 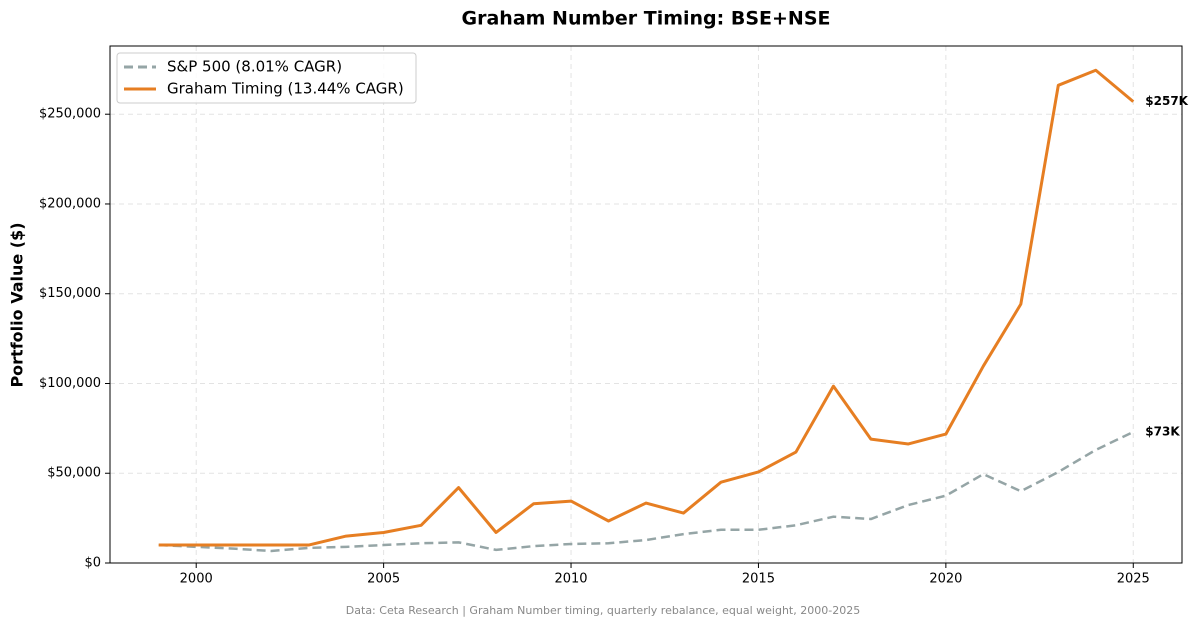 What do you see at coordinates (1166, 101) in the screenshot?
I see `end-value-label: $257K` at bounding box center [1166, 101].